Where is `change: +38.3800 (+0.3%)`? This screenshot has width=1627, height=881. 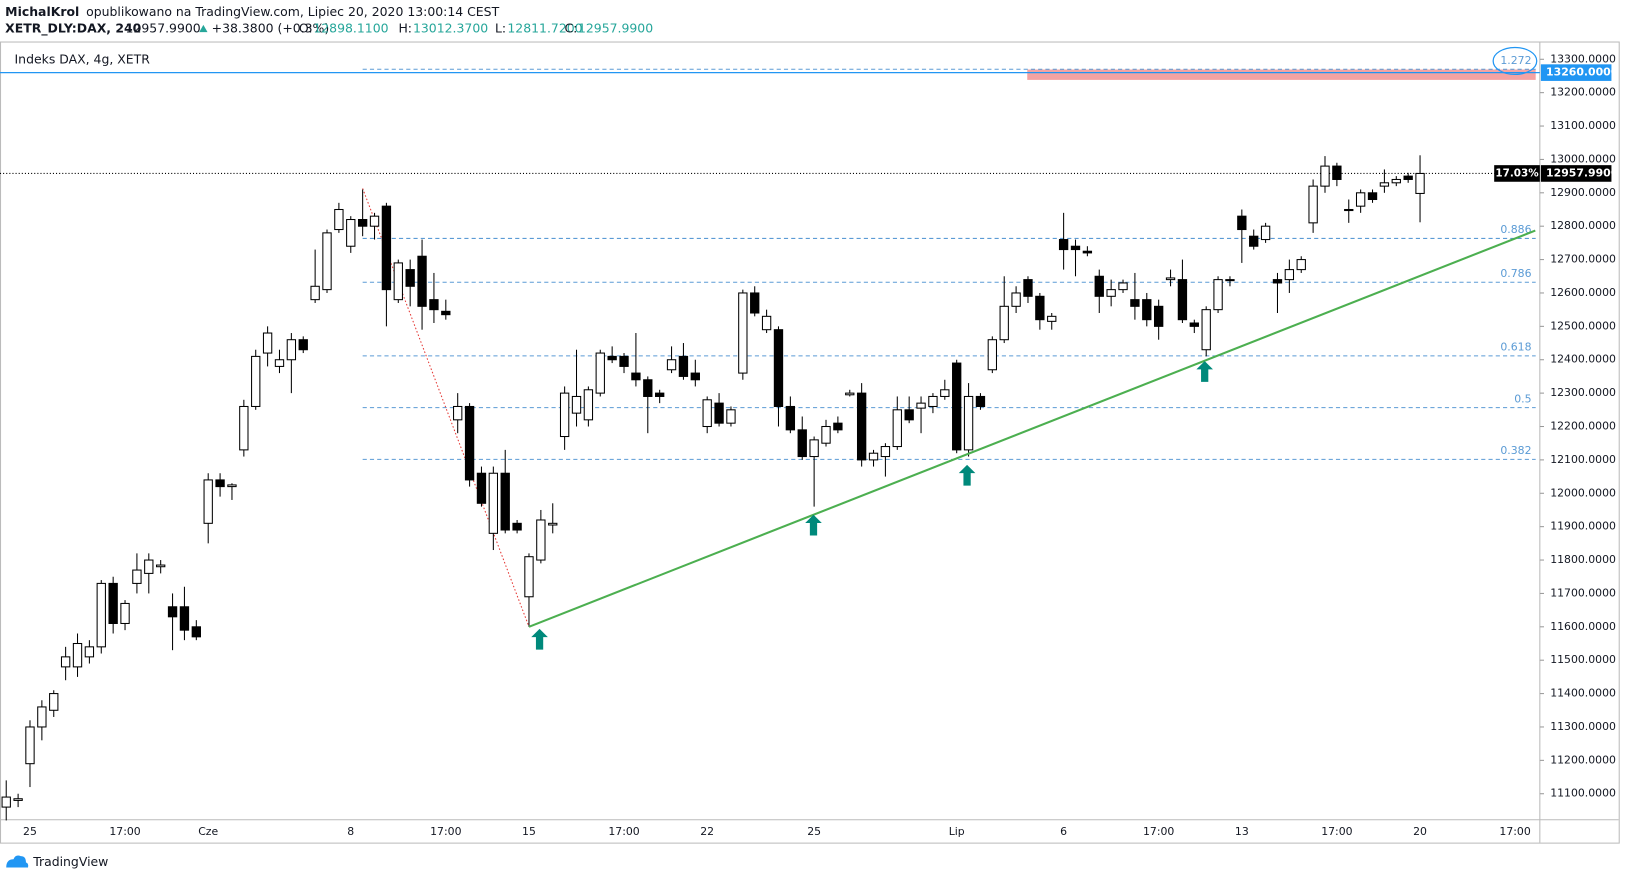 change: +38.3800 (+0.3%) is located at coordinates (271, 28).